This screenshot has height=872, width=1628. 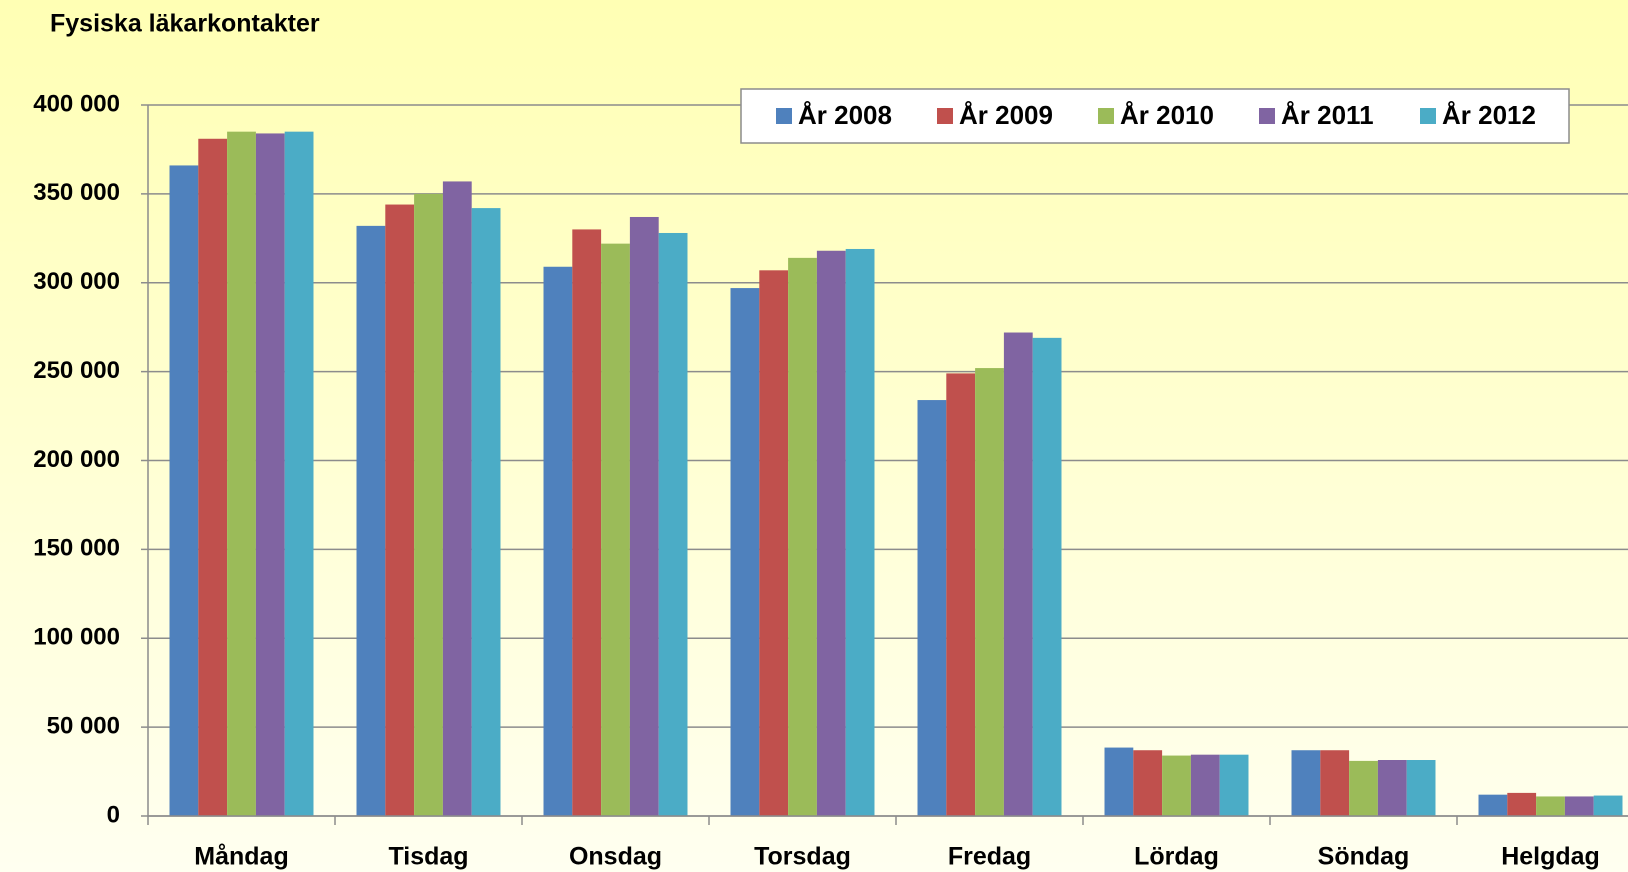 I want to click on y-tick-label: 250 000, so click(x=76, y=370).